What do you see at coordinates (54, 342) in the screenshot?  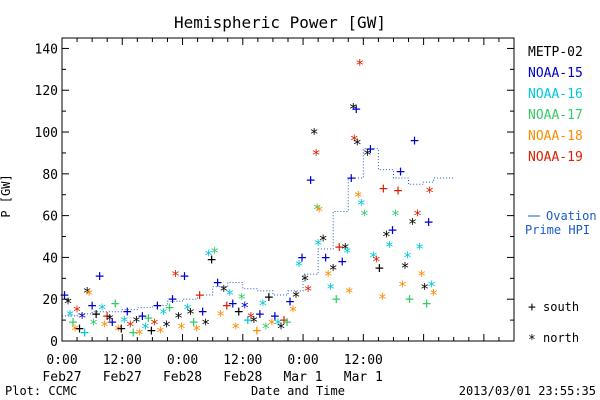 I see `y-tick-label: 0` at bounding box center [54, 342].